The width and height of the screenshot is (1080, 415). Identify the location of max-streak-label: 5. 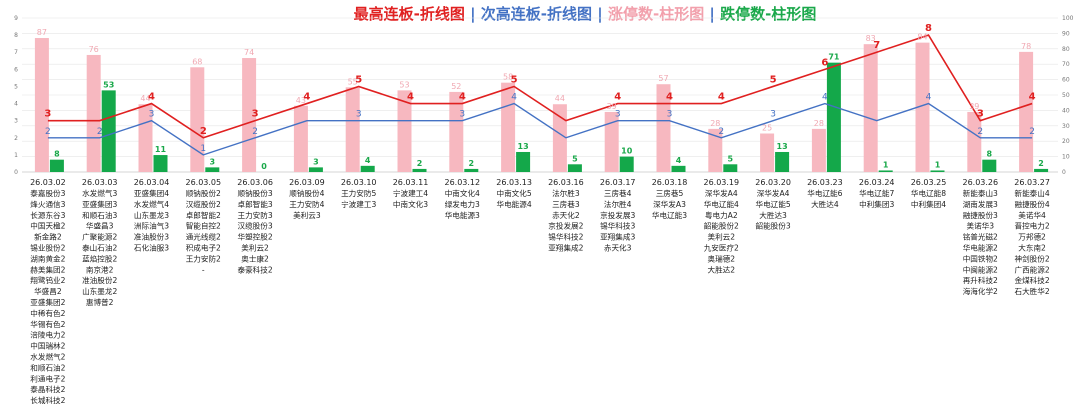
(773, 79).